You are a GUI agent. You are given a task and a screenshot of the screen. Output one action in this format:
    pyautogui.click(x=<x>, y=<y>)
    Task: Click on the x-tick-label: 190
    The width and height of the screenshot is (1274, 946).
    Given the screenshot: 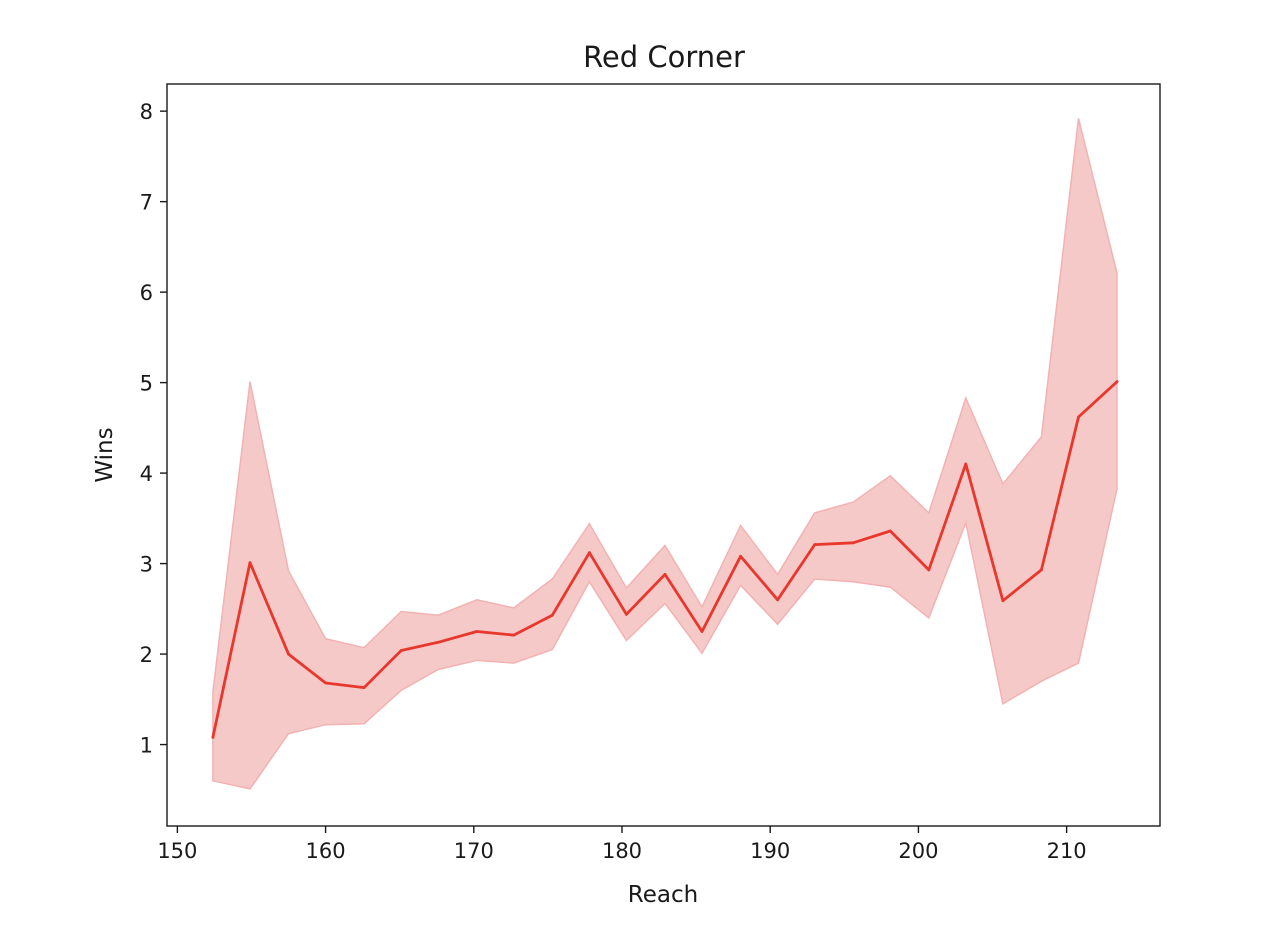 What is the action you would take?
    pyautogui.click(x=770, y=851)
    